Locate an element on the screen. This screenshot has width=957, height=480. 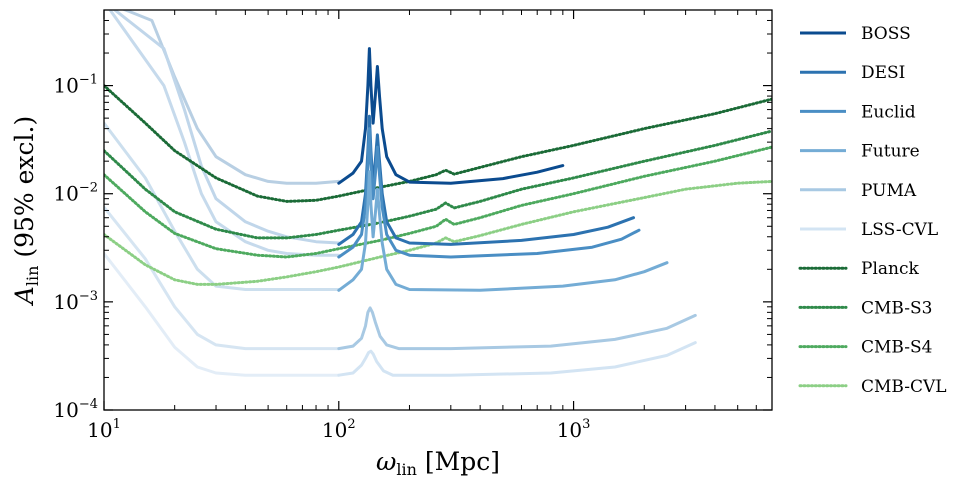
legend-label: Euclid is located at coordinates (888, 112).